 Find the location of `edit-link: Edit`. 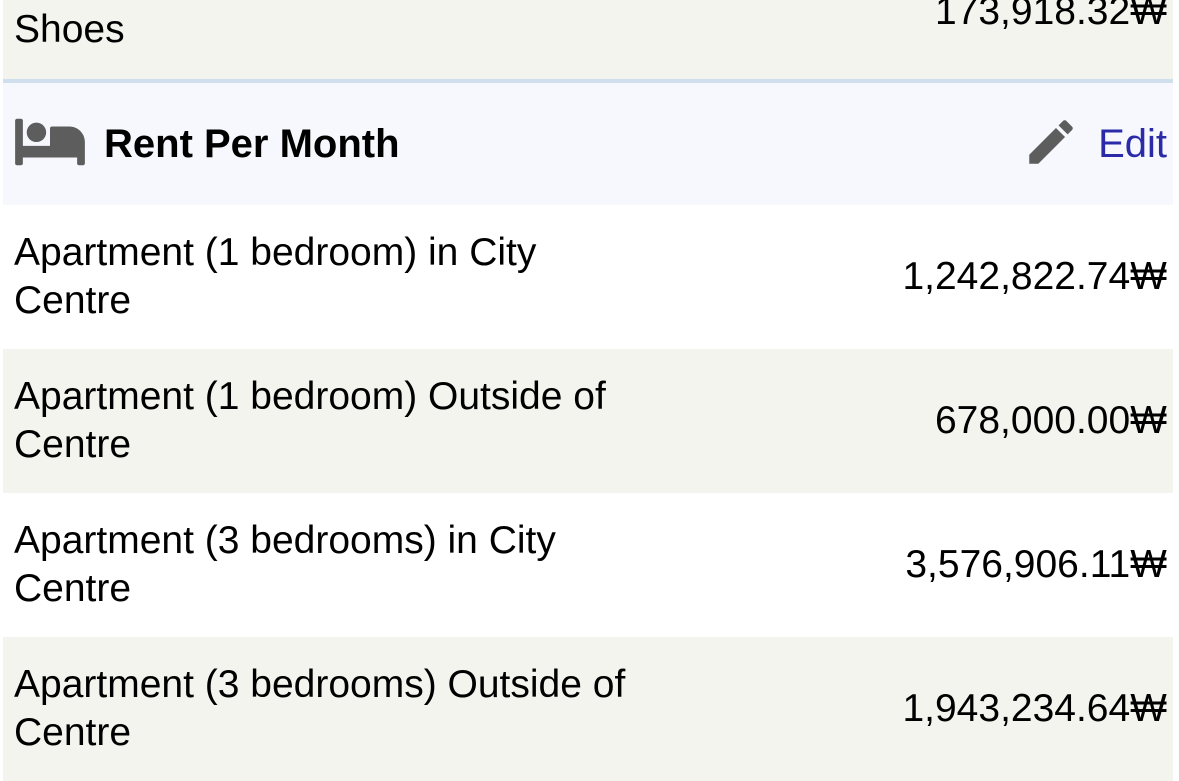

edit-link: Edit is located at coordinates (1132, 143).